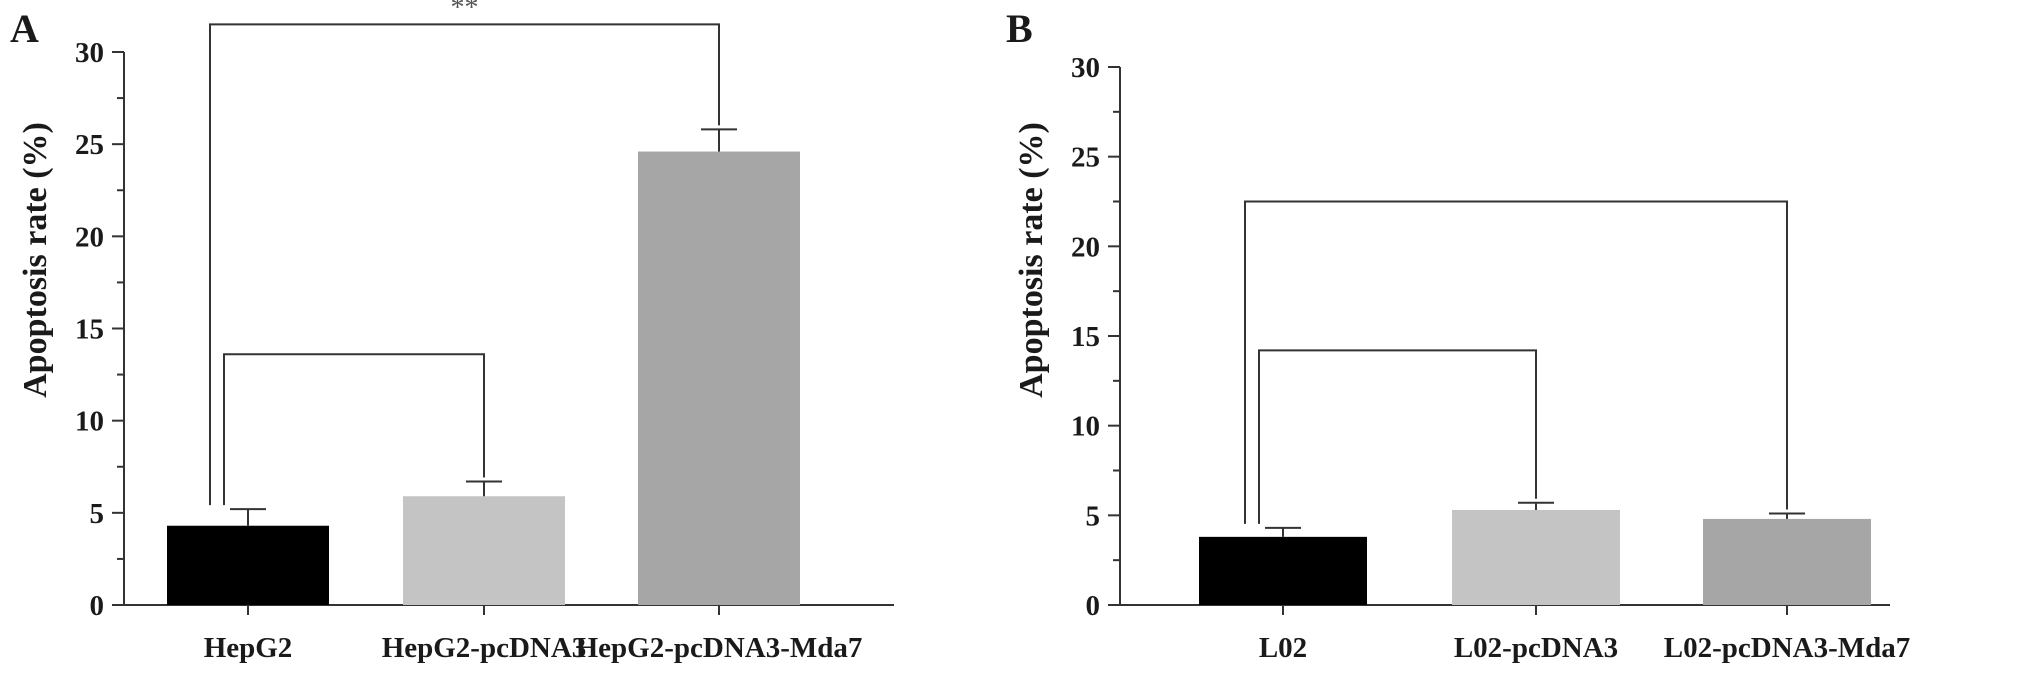  I want to click on panel-a-letter: A, so click(24, 28).